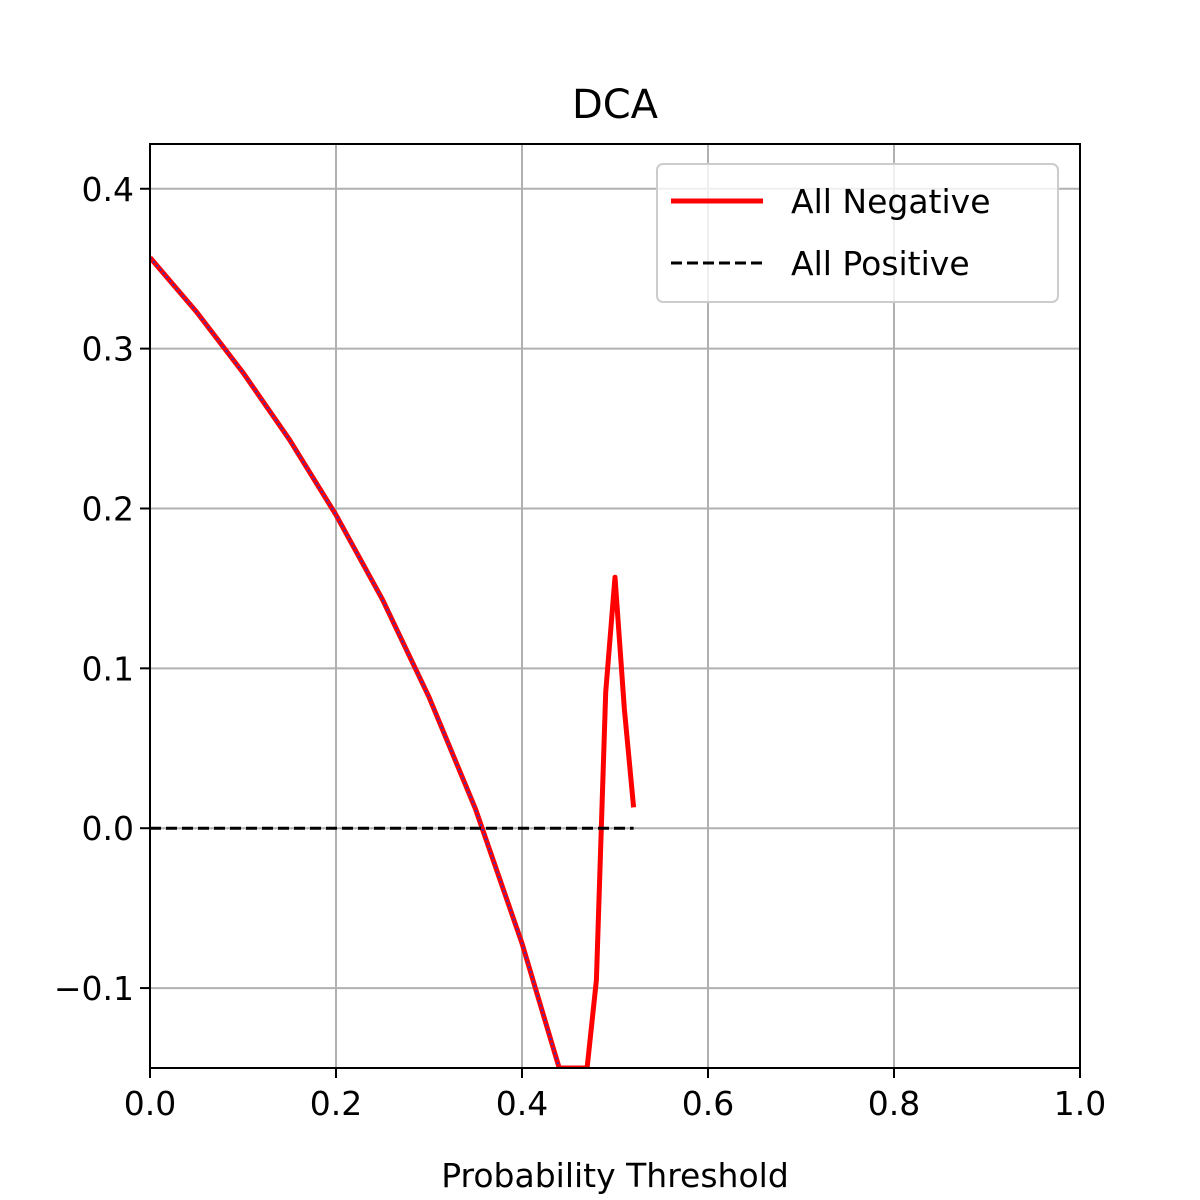  Describe the element at coordinates (891, 201) in the screenshot. I see `legend-label-all-negative: All Negative` at that location.